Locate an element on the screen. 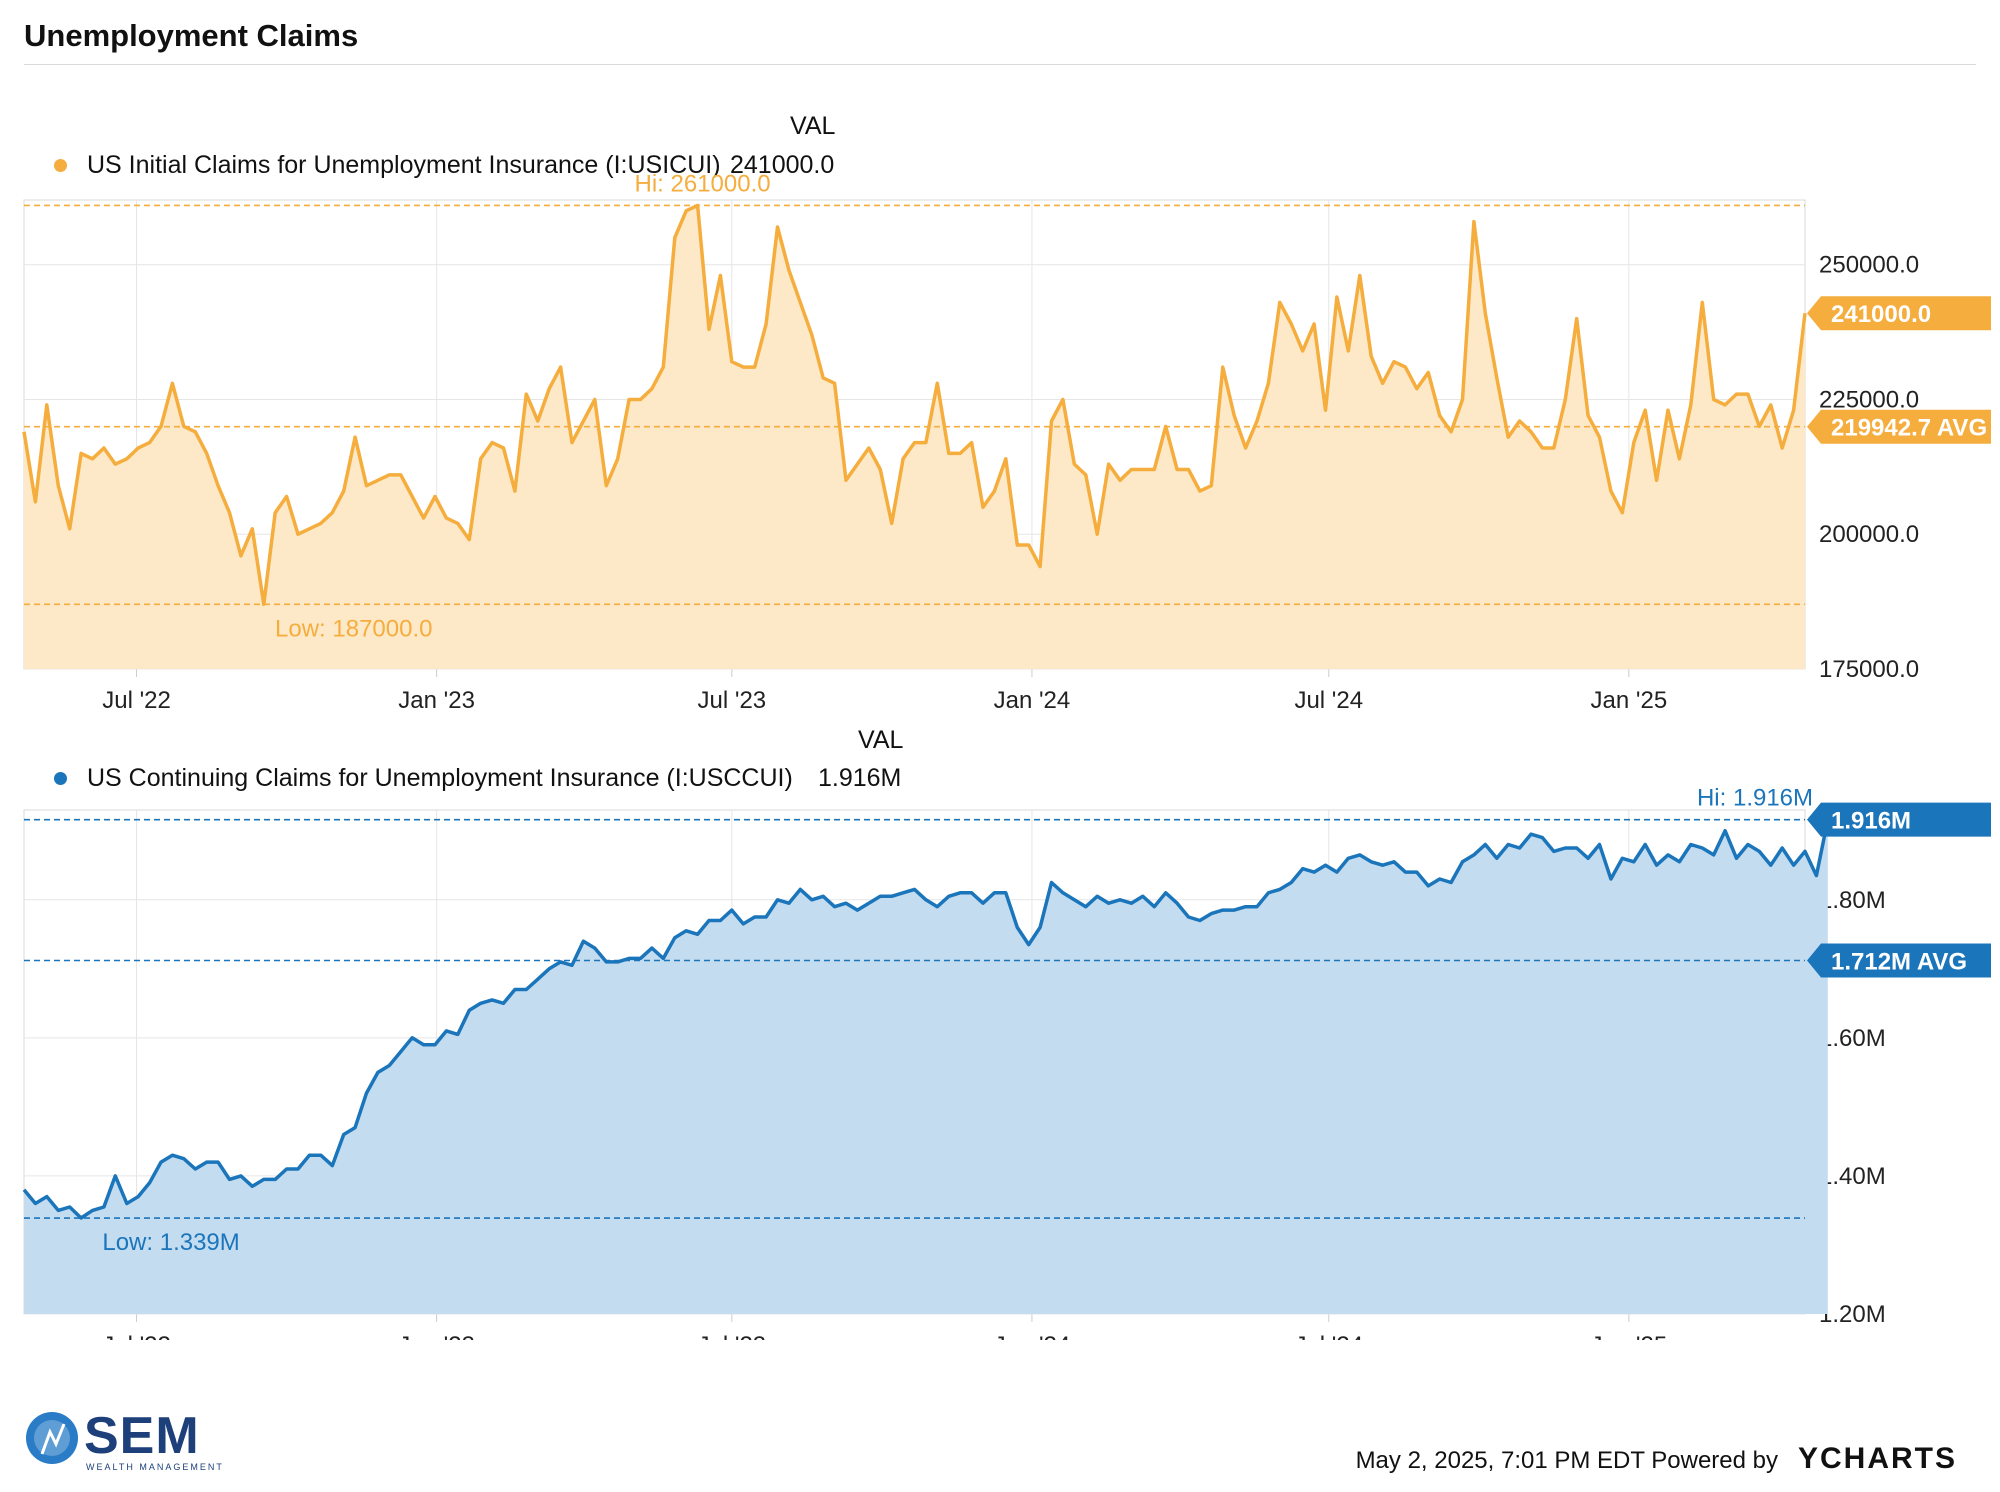 The width and height of the screenshot is (2000, 1492). y-tick-label: 250000.0 is located at coordinates (1869, 265).